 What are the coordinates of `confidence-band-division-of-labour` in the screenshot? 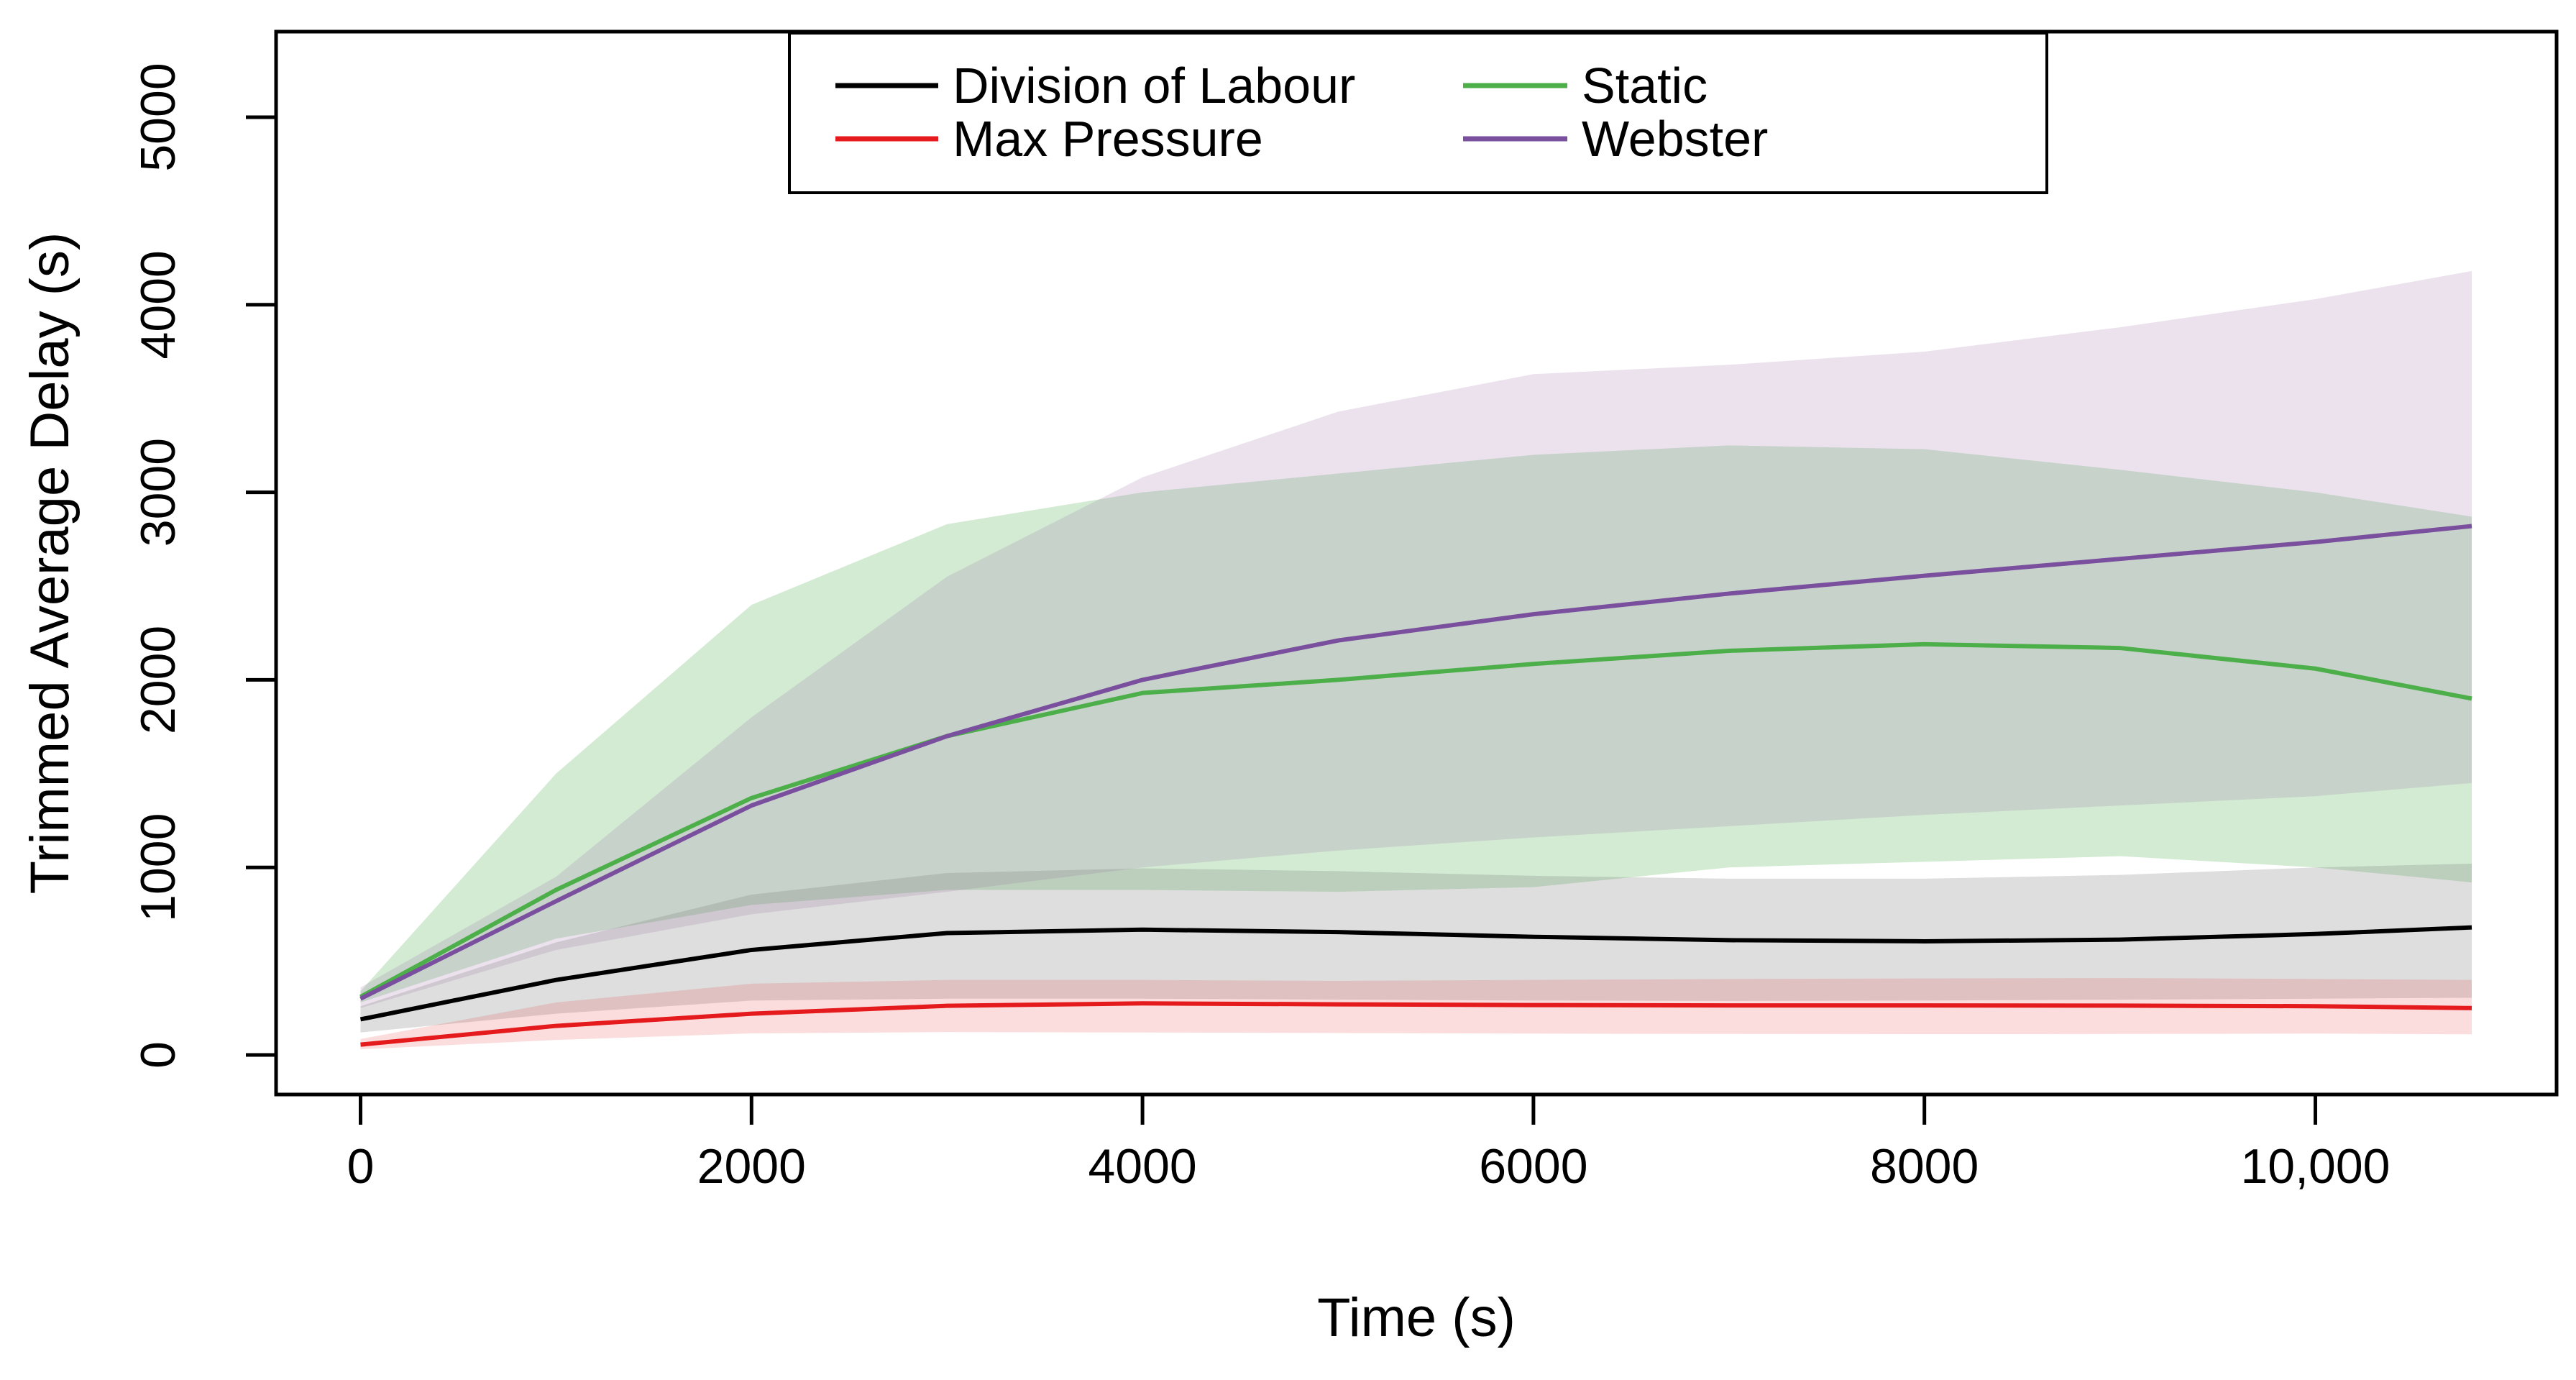 It's located at (1416, 948).